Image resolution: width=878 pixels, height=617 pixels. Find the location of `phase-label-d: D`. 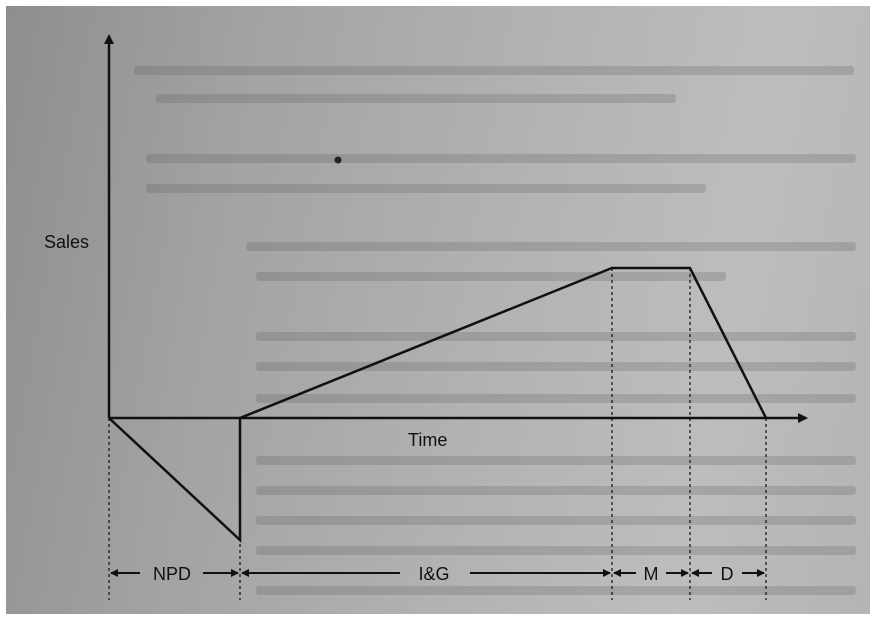

phase-label-d: D is located at coordinates (727, 574).